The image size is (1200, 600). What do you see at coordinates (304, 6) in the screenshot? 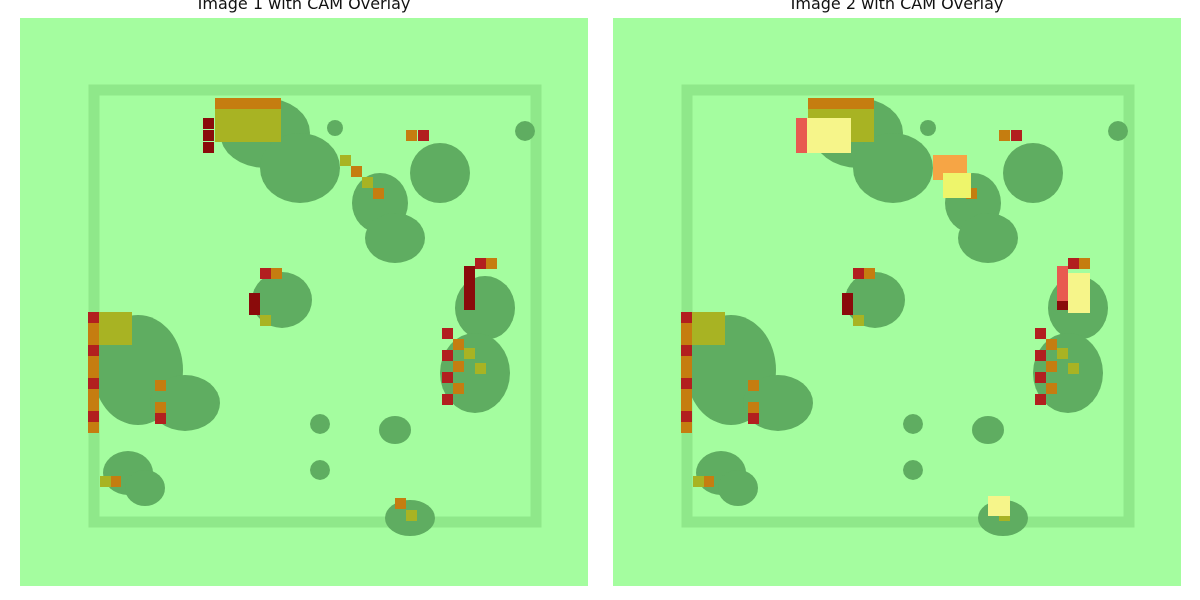
I see `panel-title: Image 1 with CAM Overlay` at bounding box center [304, 6].